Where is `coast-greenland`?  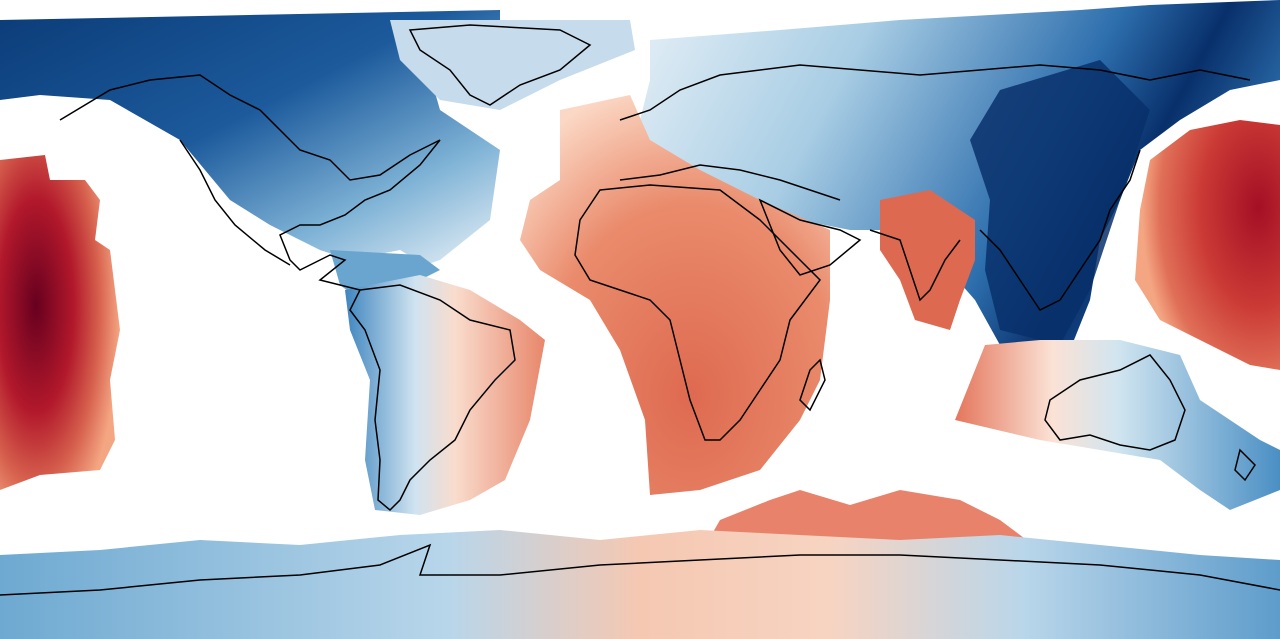 coast-greenland is located at coordinates (500, 65).